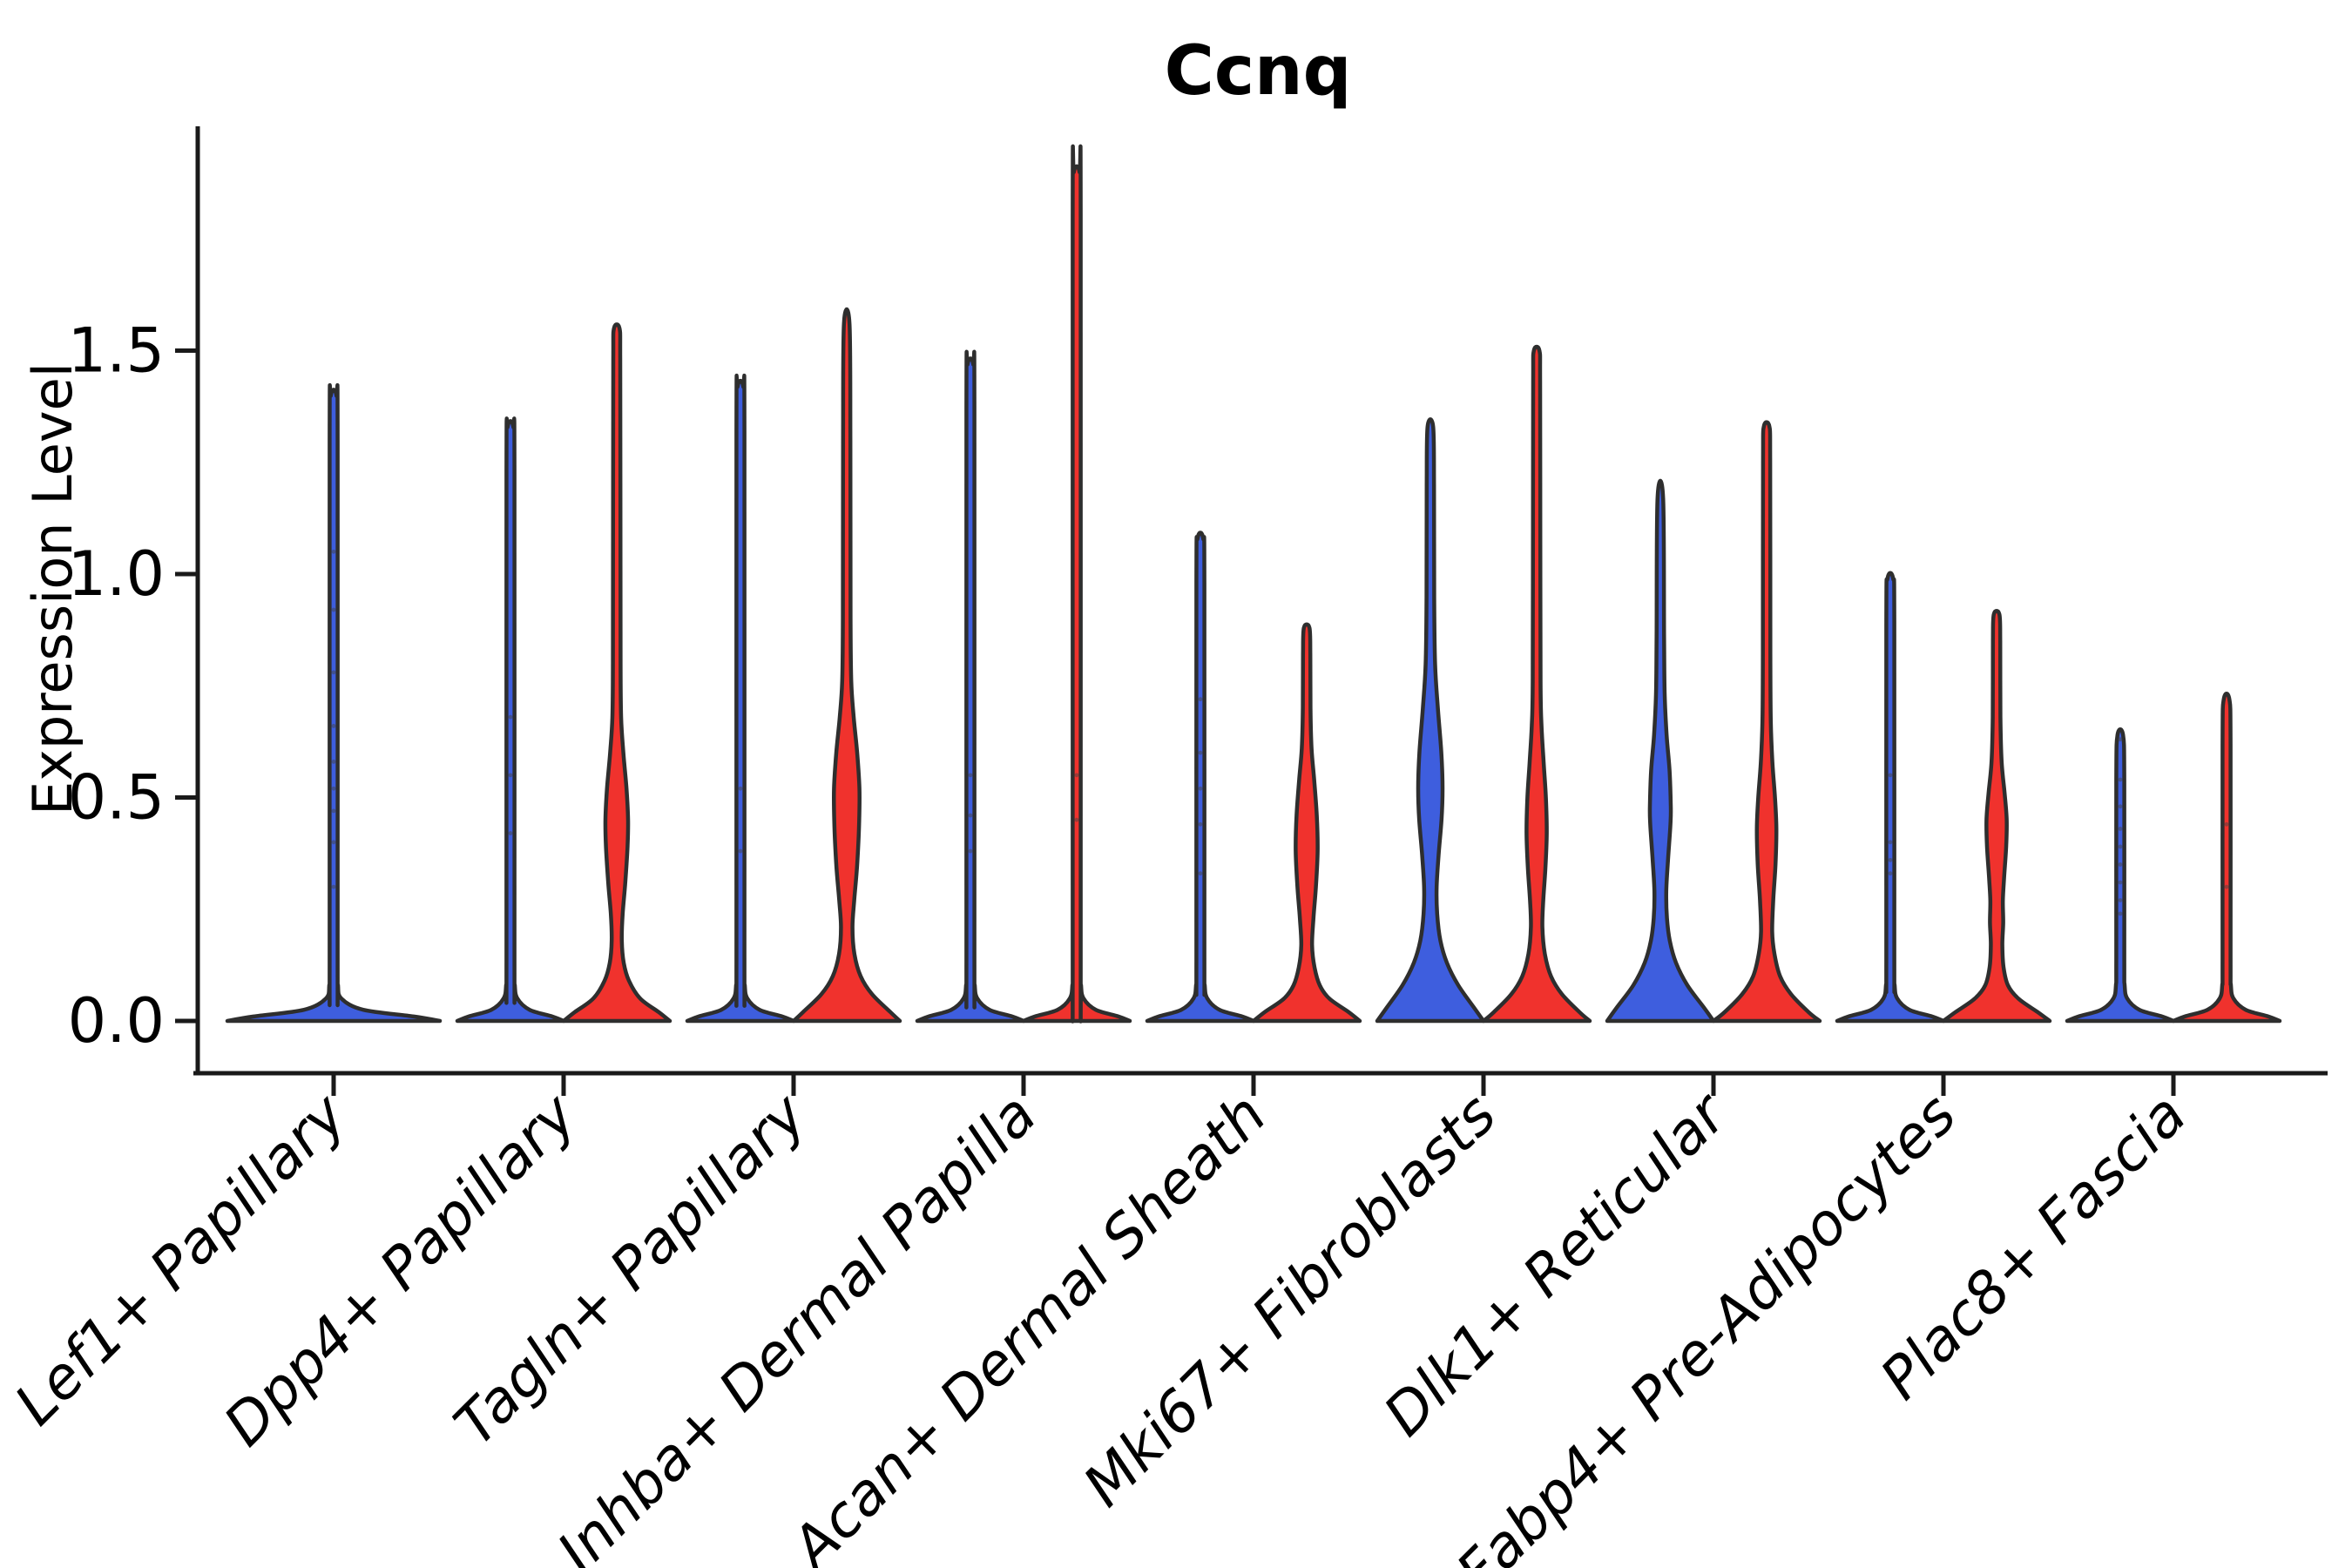 Image resolution: width=2352 pixels, height=1568 pixels. What do you see at coordinates (1258, 71) in the screenshot?
I see `chart-title: Ccnq` at bounding box center [1258, 71].